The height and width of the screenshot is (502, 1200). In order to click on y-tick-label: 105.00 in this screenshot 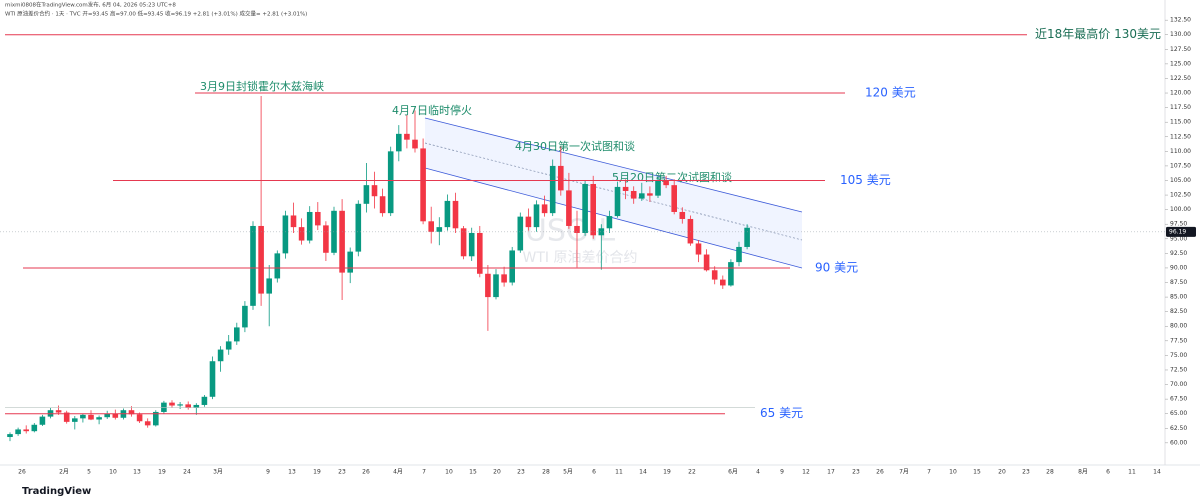, I will do `click(1180, 180)`.